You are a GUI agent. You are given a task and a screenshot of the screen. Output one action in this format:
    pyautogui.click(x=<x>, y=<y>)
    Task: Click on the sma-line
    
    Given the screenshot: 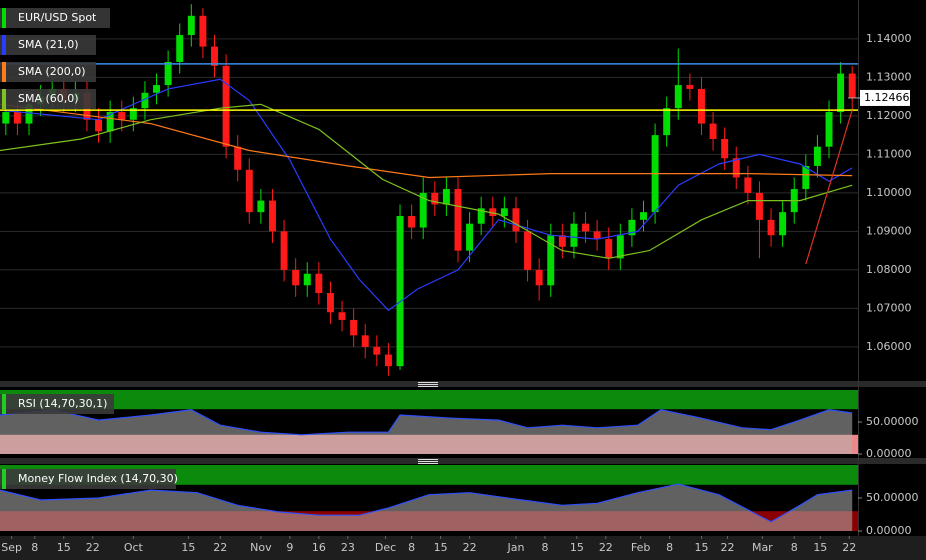 What is the action you would take?
    pyautogui.click(x=426, y=141)
    